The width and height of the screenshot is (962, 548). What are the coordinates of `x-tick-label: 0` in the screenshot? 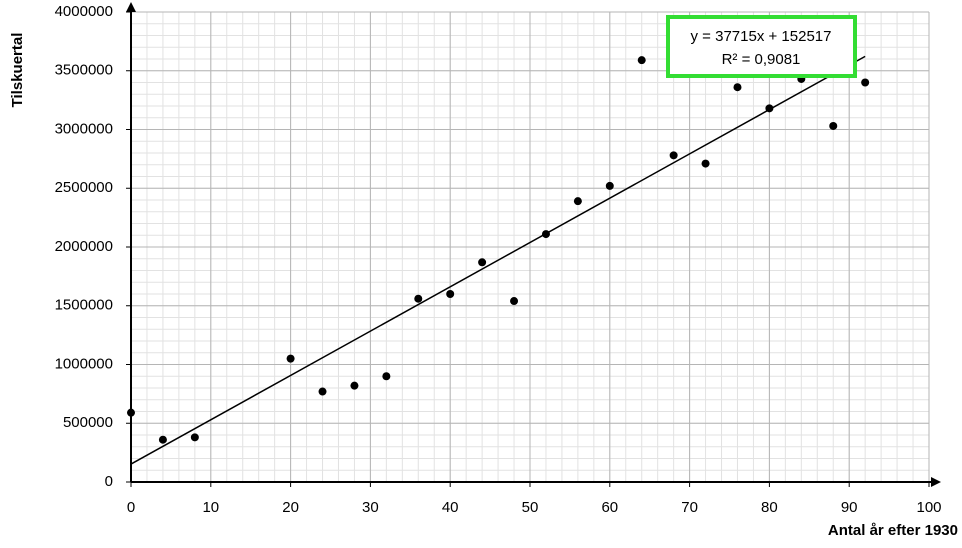 It's located at (131, 507).